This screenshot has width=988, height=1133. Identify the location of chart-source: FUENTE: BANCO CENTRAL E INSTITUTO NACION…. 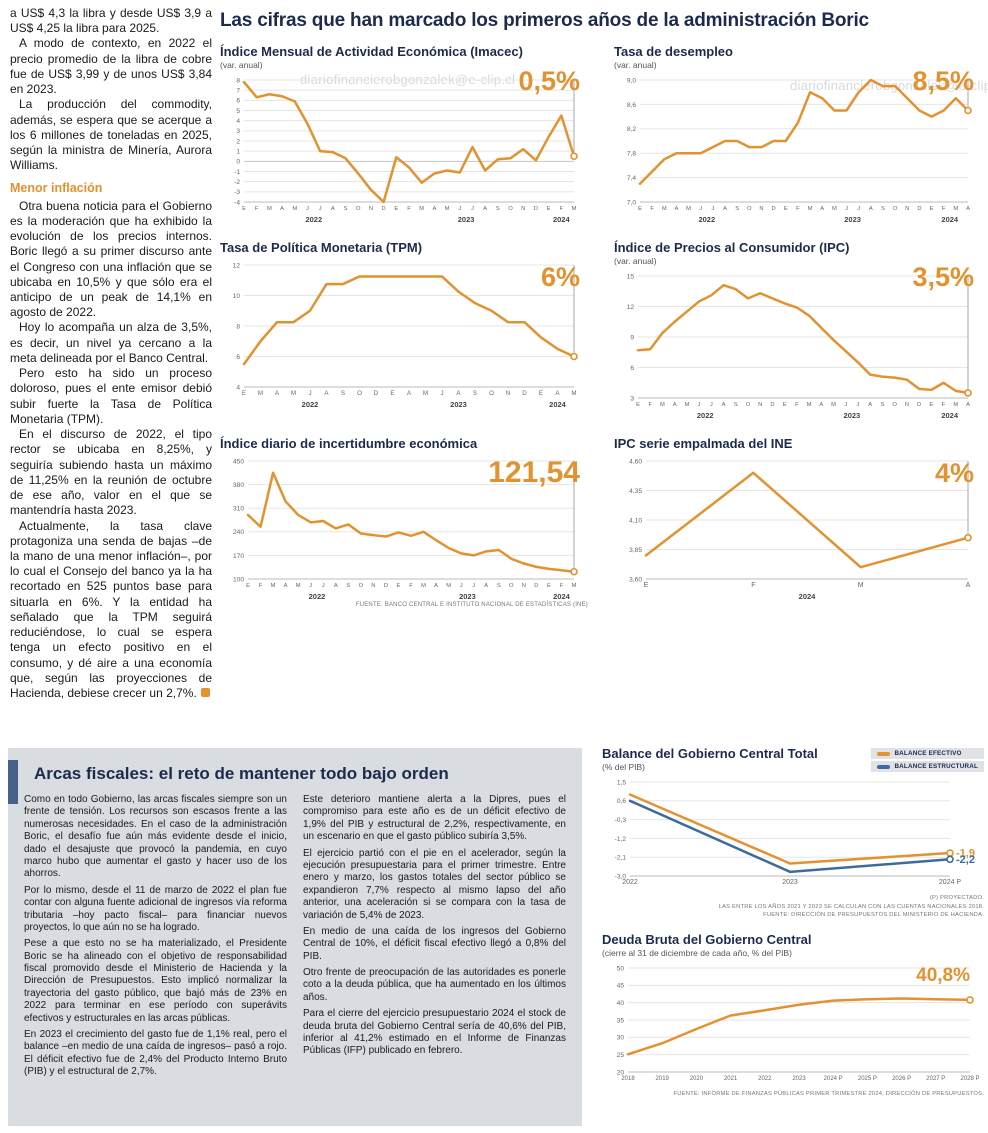
(471, 605).